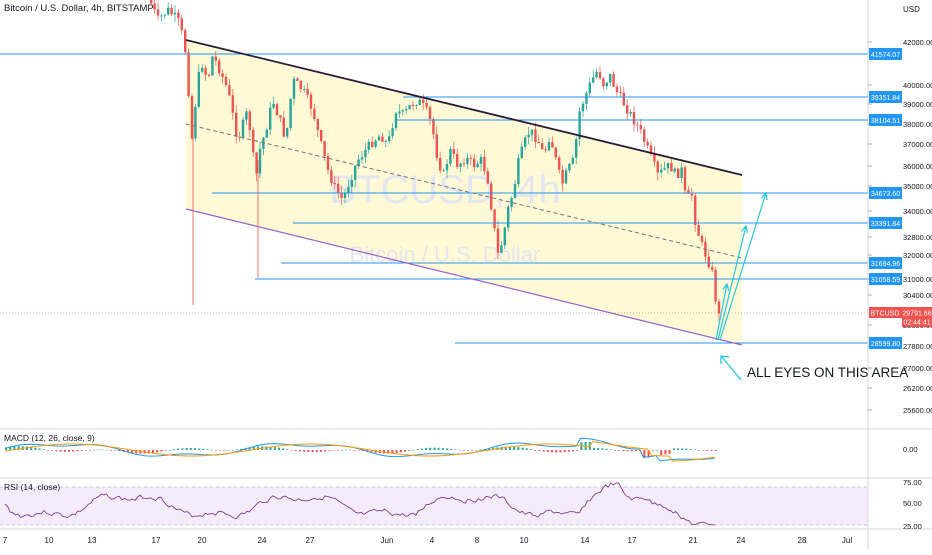  I want to click on level-tag, so click(885, 223).